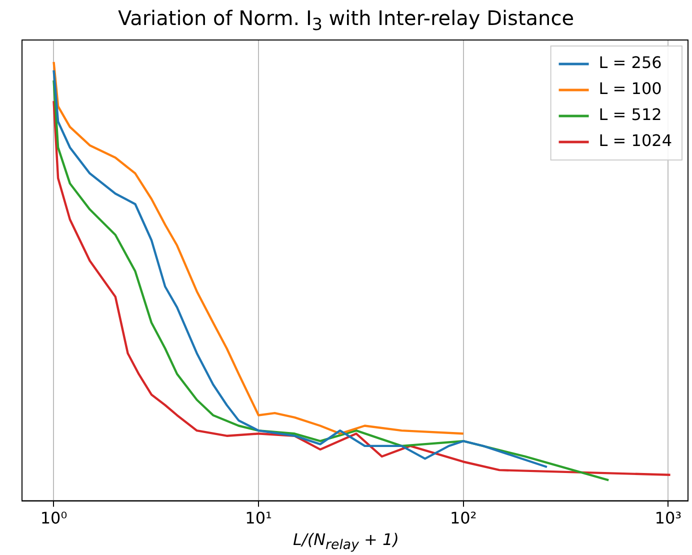  I want to click on x-tick-label: 10¹, so click(258, 518).